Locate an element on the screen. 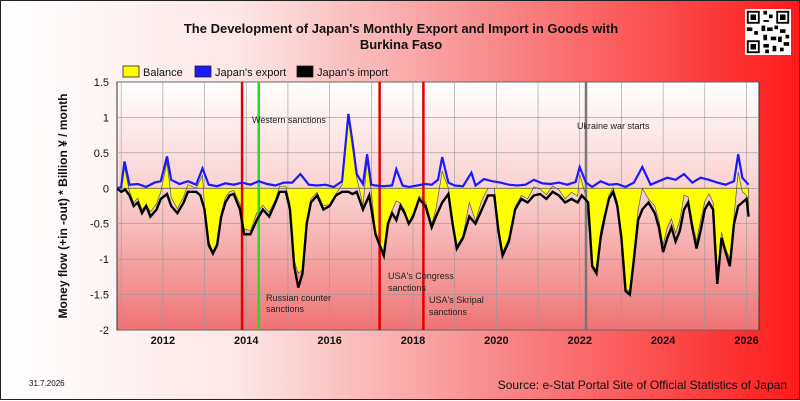 The image size is (800, 401). event-label-usa-congress: USA's Congress is located at coordinates (421, 276).